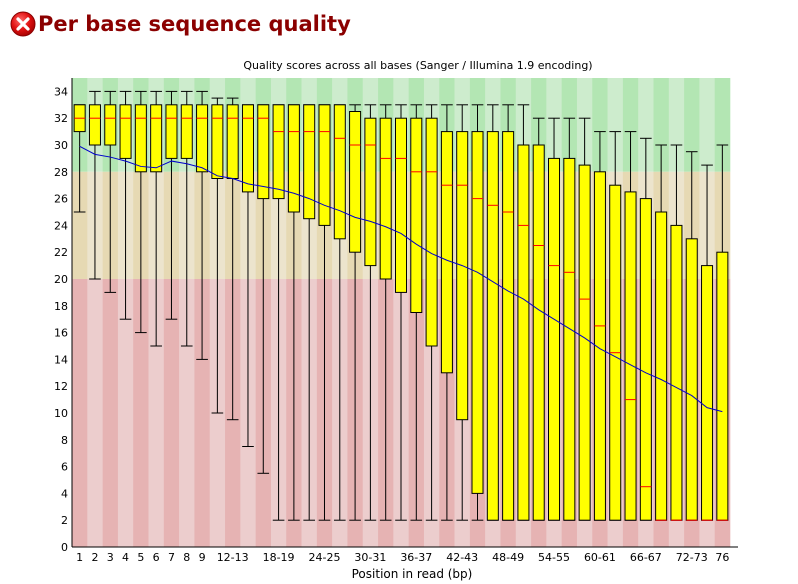  Describe the element at coordinates (61, 386) in the screenshot. I see `y-tick-label: 12` at that location.